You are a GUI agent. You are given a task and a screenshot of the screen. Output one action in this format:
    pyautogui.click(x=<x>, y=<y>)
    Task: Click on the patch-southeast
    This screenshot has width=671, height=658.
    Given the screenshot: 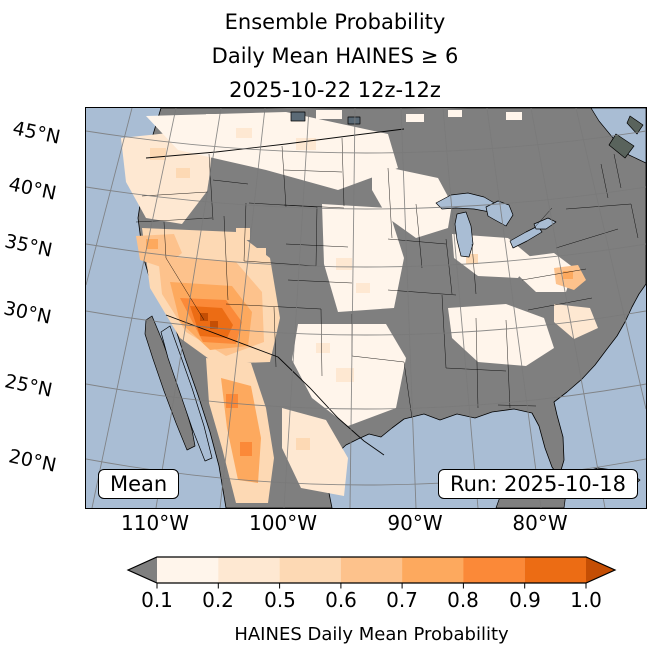 What is the action you would take?
    pyautogui.click(x=501, y=335)
    